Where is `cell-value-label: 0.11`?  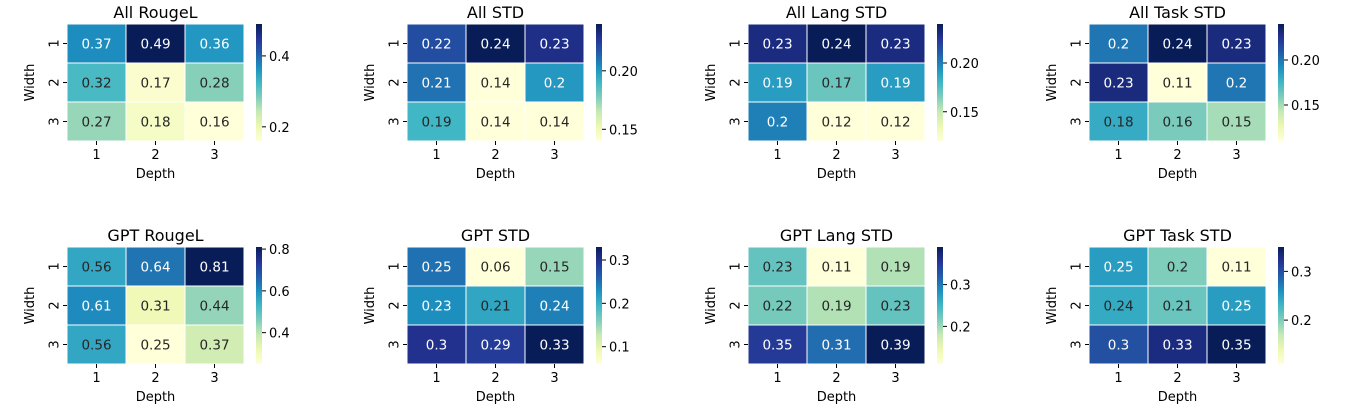 cell-value-label: 0.11 is located at coordinates (1236, 268).